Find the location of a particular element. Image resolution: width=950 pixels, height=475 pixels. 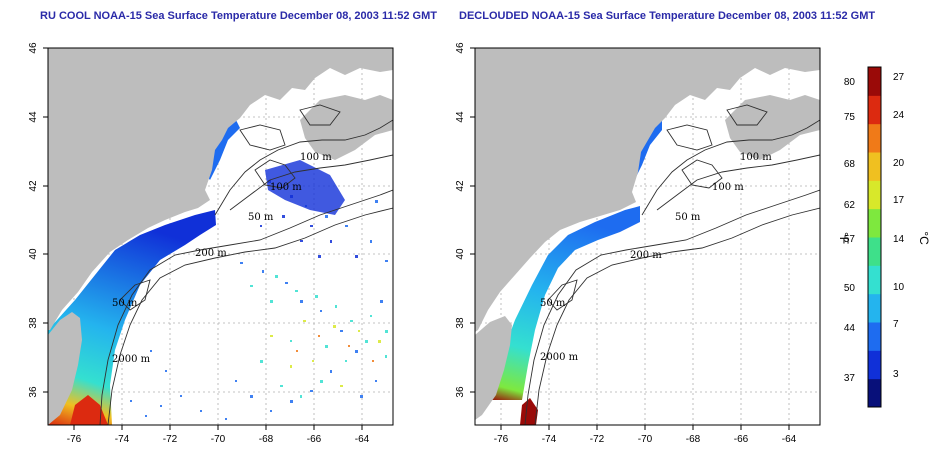

fahrenheit-tick-label: 68 is located at coordinates (850, 164).